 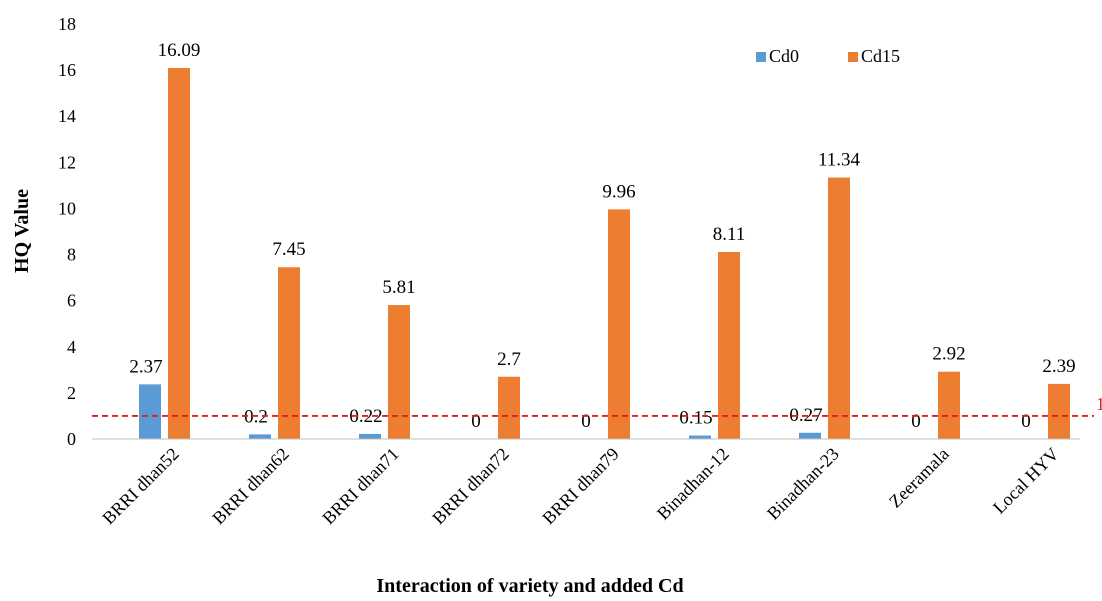 What do you see at coordinates (71, 393) in the screenshot?
I see `y-tick-label: 2` at bounding box center [71, 393].